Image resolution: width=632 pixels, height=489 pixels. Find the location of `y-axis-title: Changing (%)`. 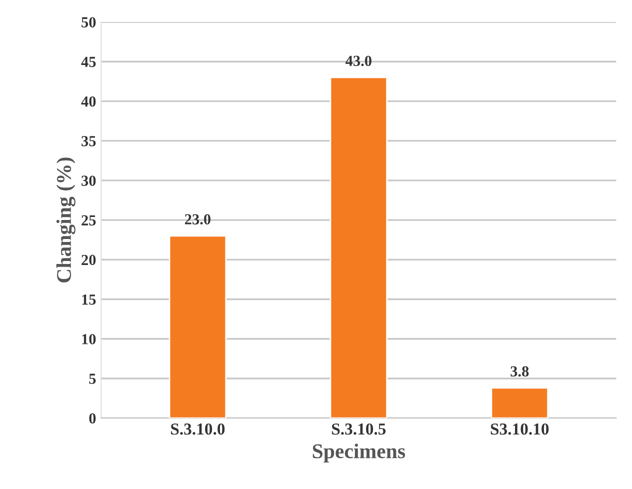

y-axis-title: Changing (%) is located at coordinates (66, 220).